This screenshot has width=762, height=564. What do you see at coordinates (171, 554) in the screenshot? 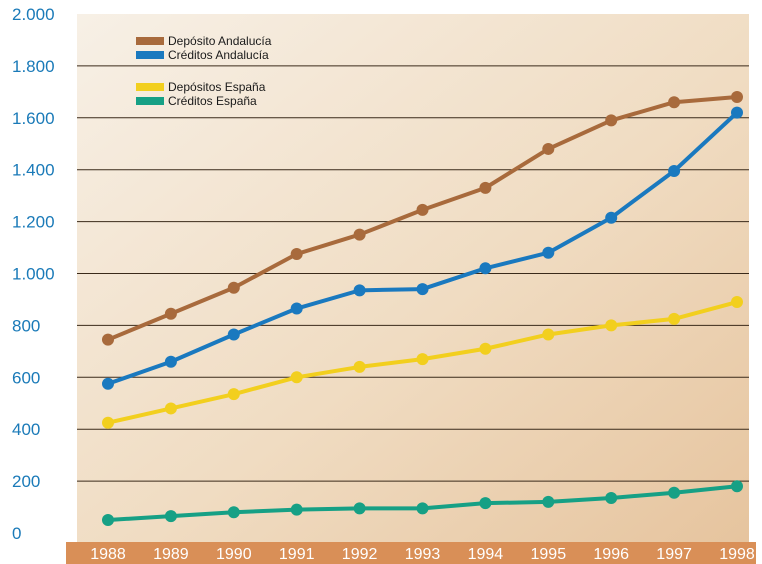
I see `x-tick-label: 1989` at bounding box center [171, 554].